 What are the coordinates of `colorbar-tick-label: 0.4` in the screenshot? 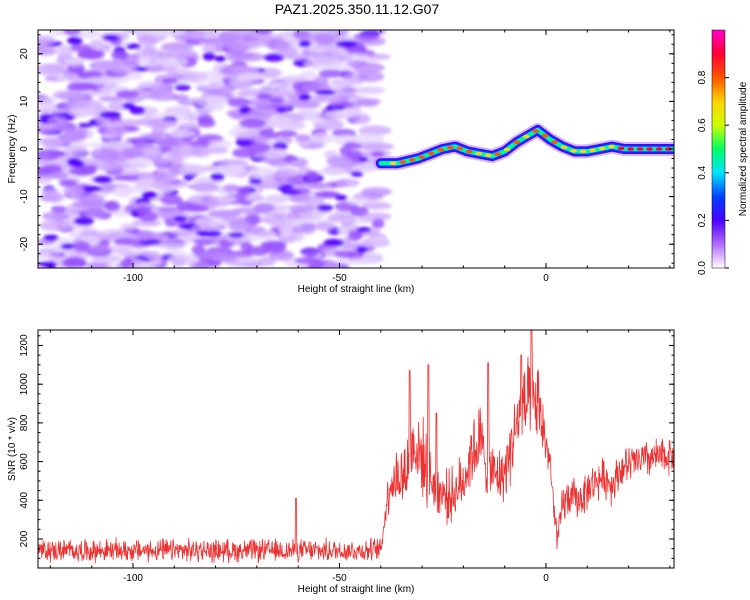 It's located at (702, 172).